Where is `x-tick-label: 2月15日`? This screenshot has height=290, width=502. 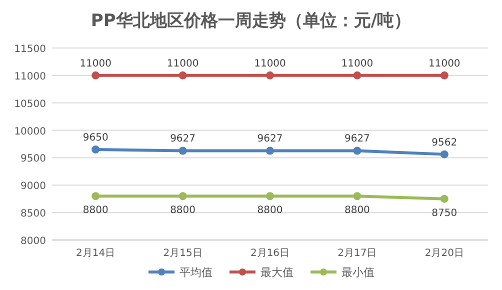 x-tick-label: 2月15日 is located at coordinates (182, 253).